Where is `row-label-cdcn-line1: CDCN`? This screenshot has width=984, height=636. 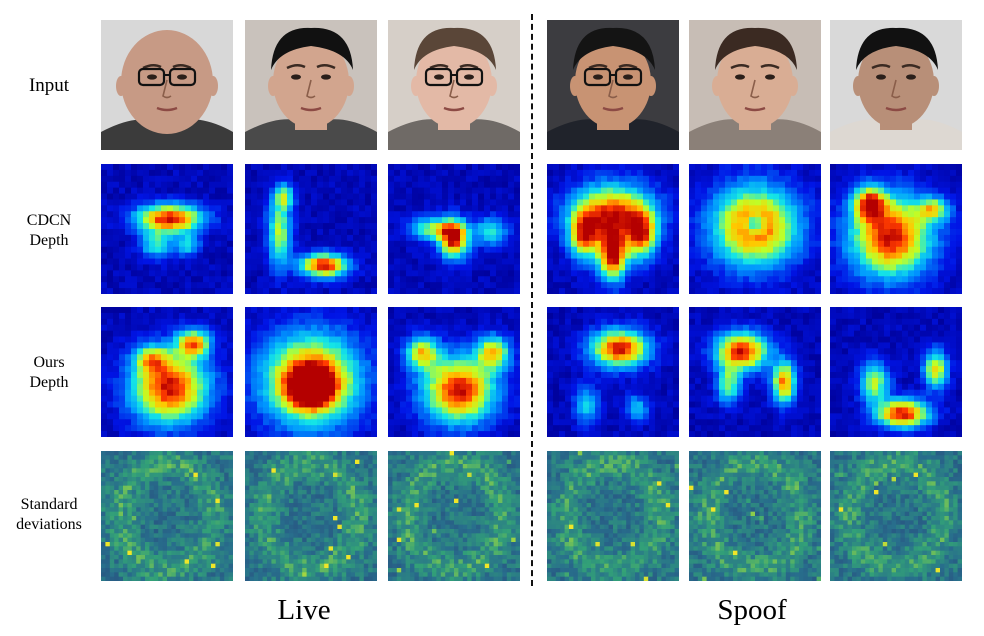
row-label-cdcn-line1: CDCN is located at coordinates (49, 220).